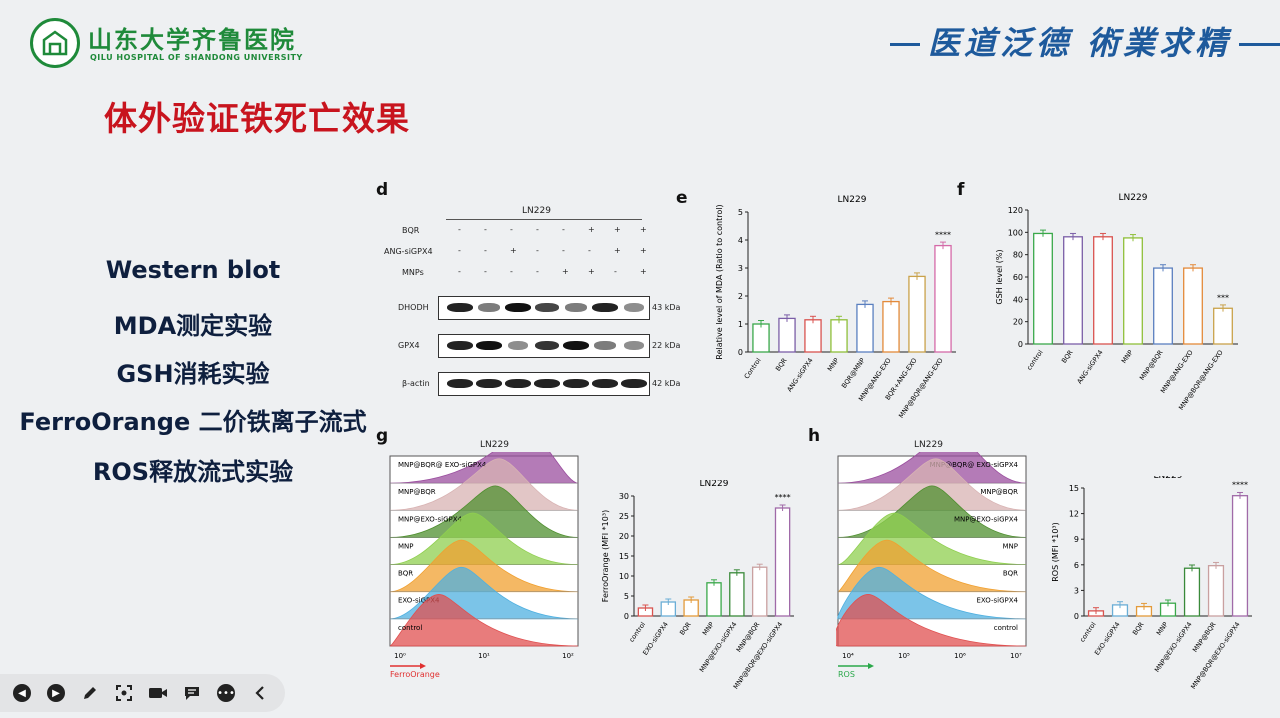  Describe the element at coordinates (22, 693) in the screenshot. I see `previous-icon: ◀` at that location.